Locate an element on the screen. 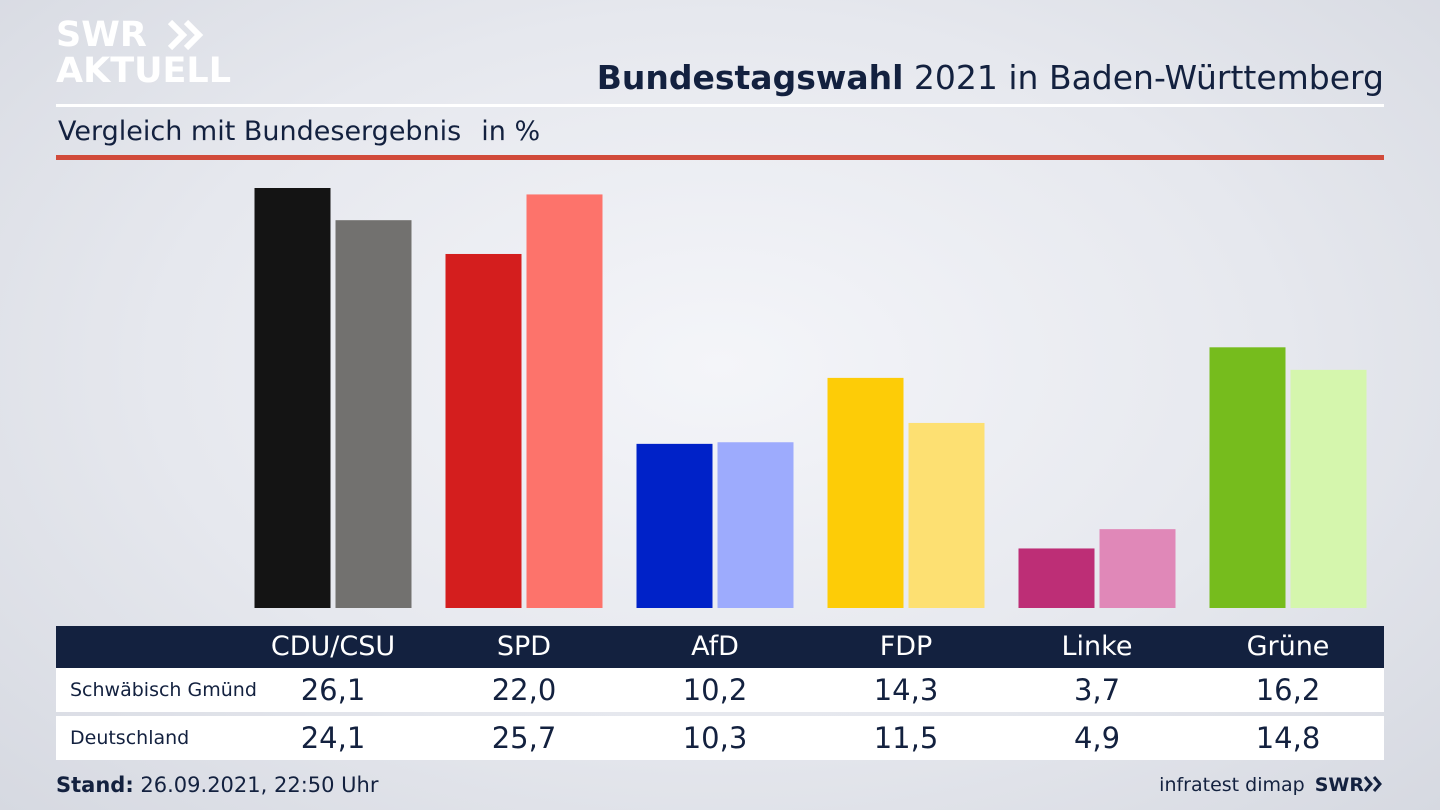  table-cell: 10,2 is located at coordinates (715, 690).